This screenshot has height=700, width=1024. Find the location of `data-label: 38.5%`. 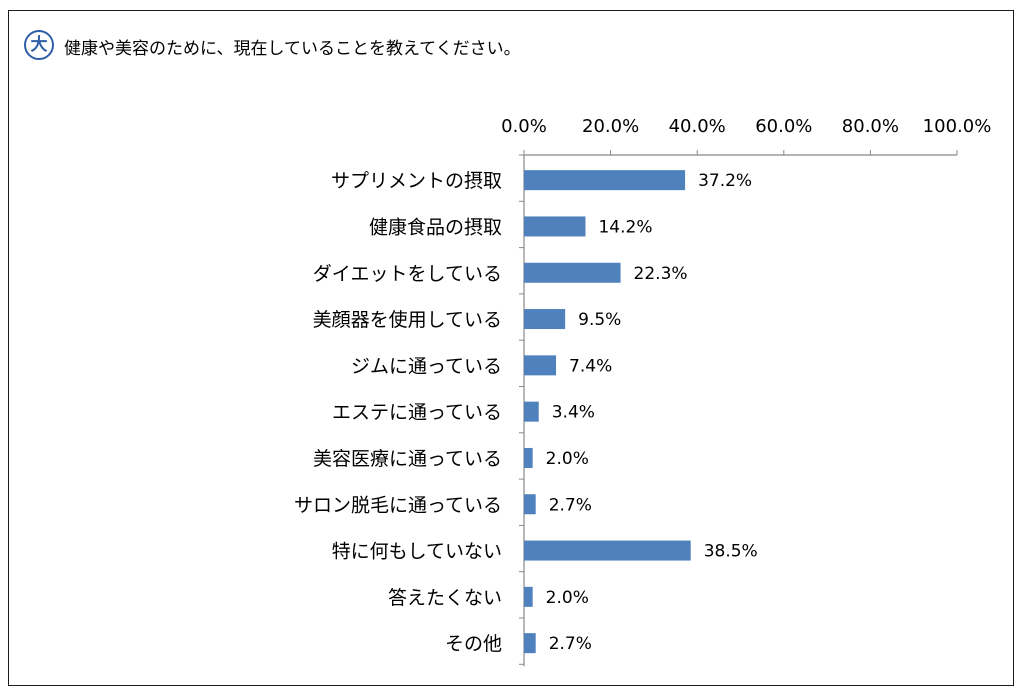

data-label: 38.5% is located at coordinates (731, 552).